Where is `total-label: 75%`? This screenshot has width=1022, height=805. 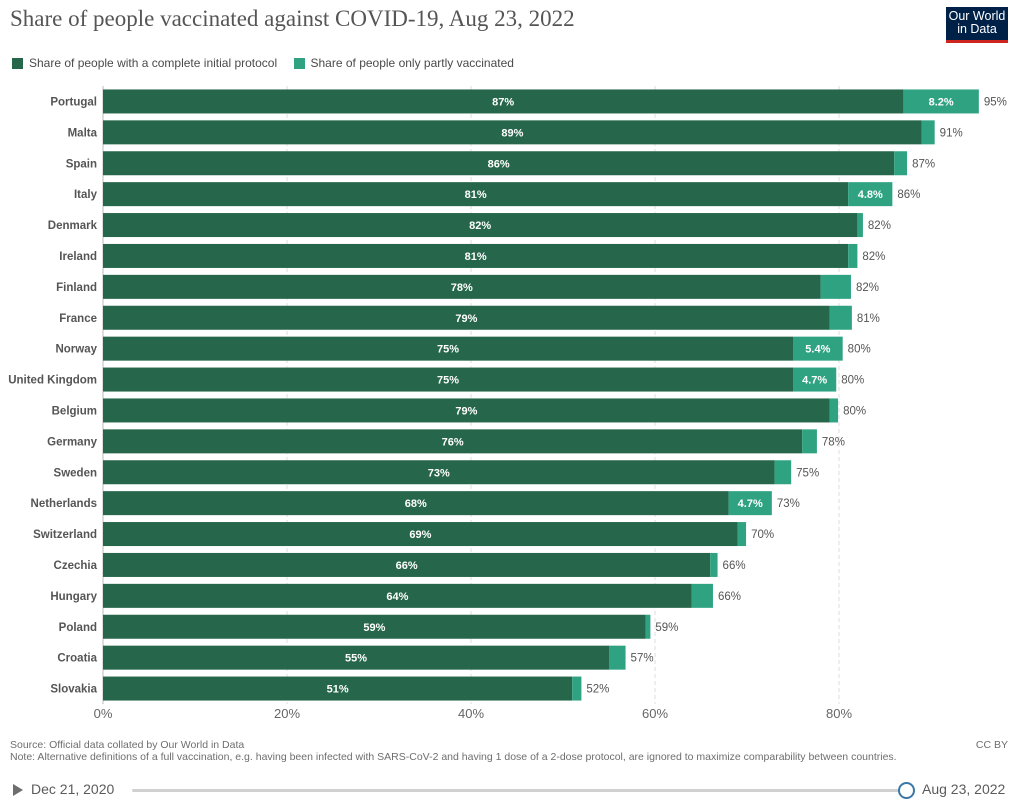 total-label: 75% is located at coordinates (807, 473).